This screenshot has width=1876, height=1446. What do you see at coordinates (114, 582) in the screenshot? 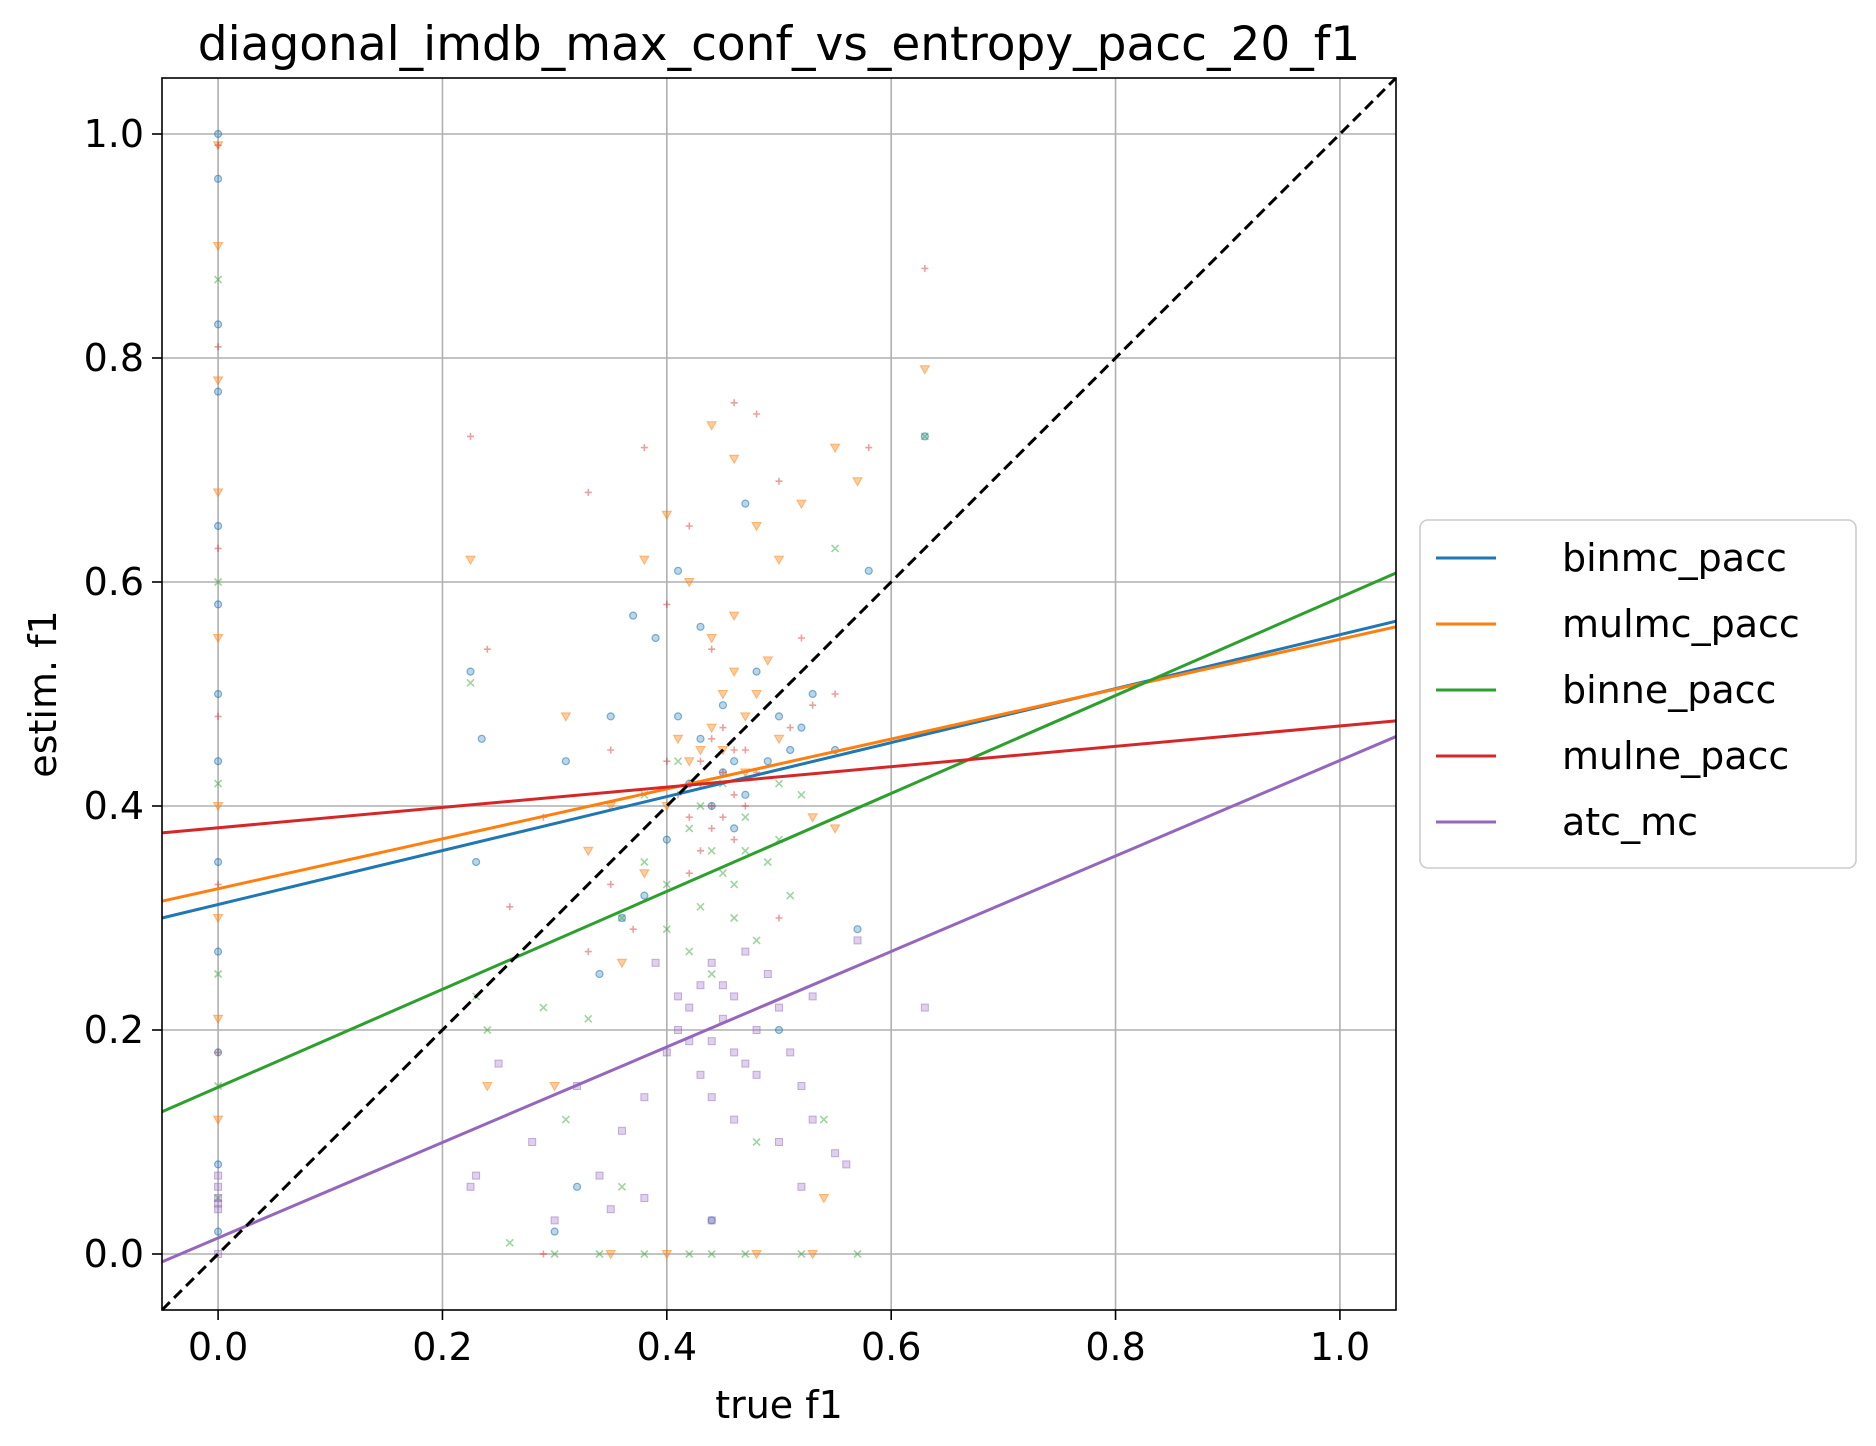
I see `y-tick-label: 0.6` at bounding box center [114, 582].